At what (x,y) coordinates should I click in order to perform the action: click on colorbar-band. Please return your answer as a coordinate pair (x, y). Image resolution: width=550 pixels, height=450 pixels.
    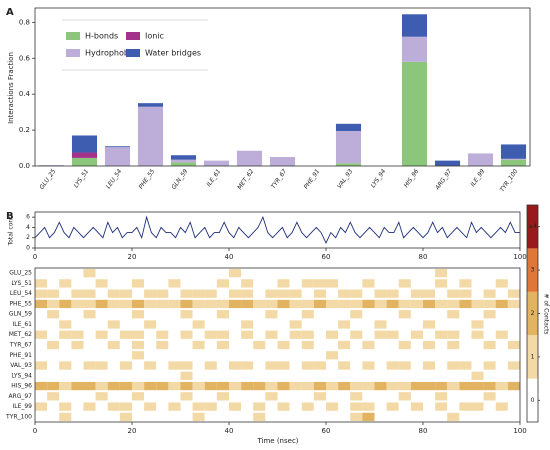
    Looking at the image, I should click on (532, 357).